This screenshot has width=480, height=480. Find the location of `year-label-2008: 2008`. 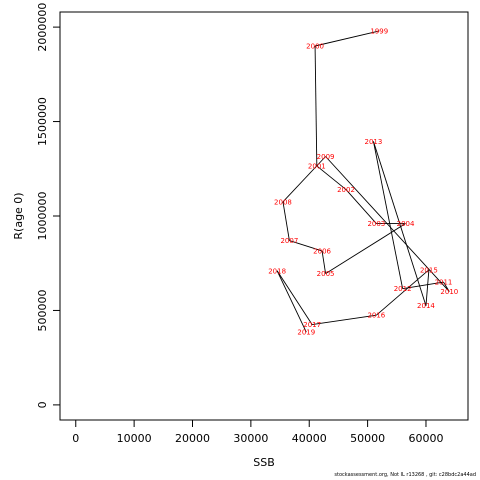

year-label-2008: 2008 is located at coordinates (283, 202).